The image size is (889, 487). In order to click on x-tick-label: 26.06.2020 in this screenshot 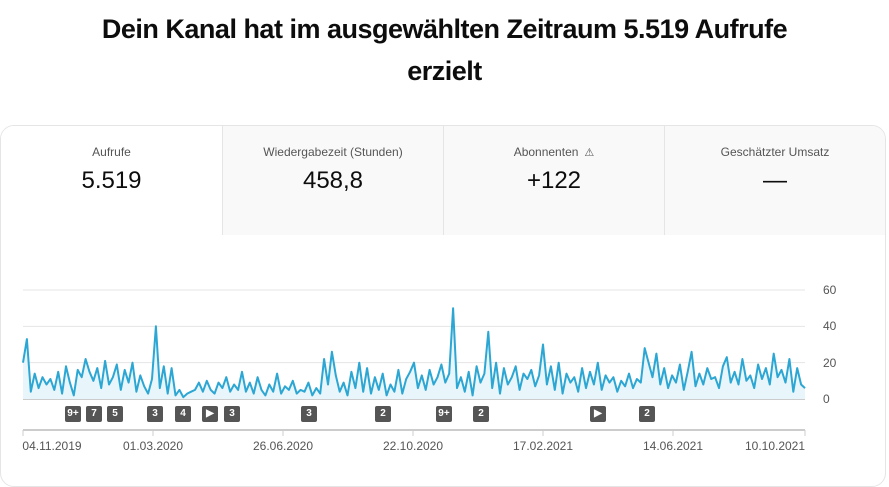, I will do `click(283, 446)`.